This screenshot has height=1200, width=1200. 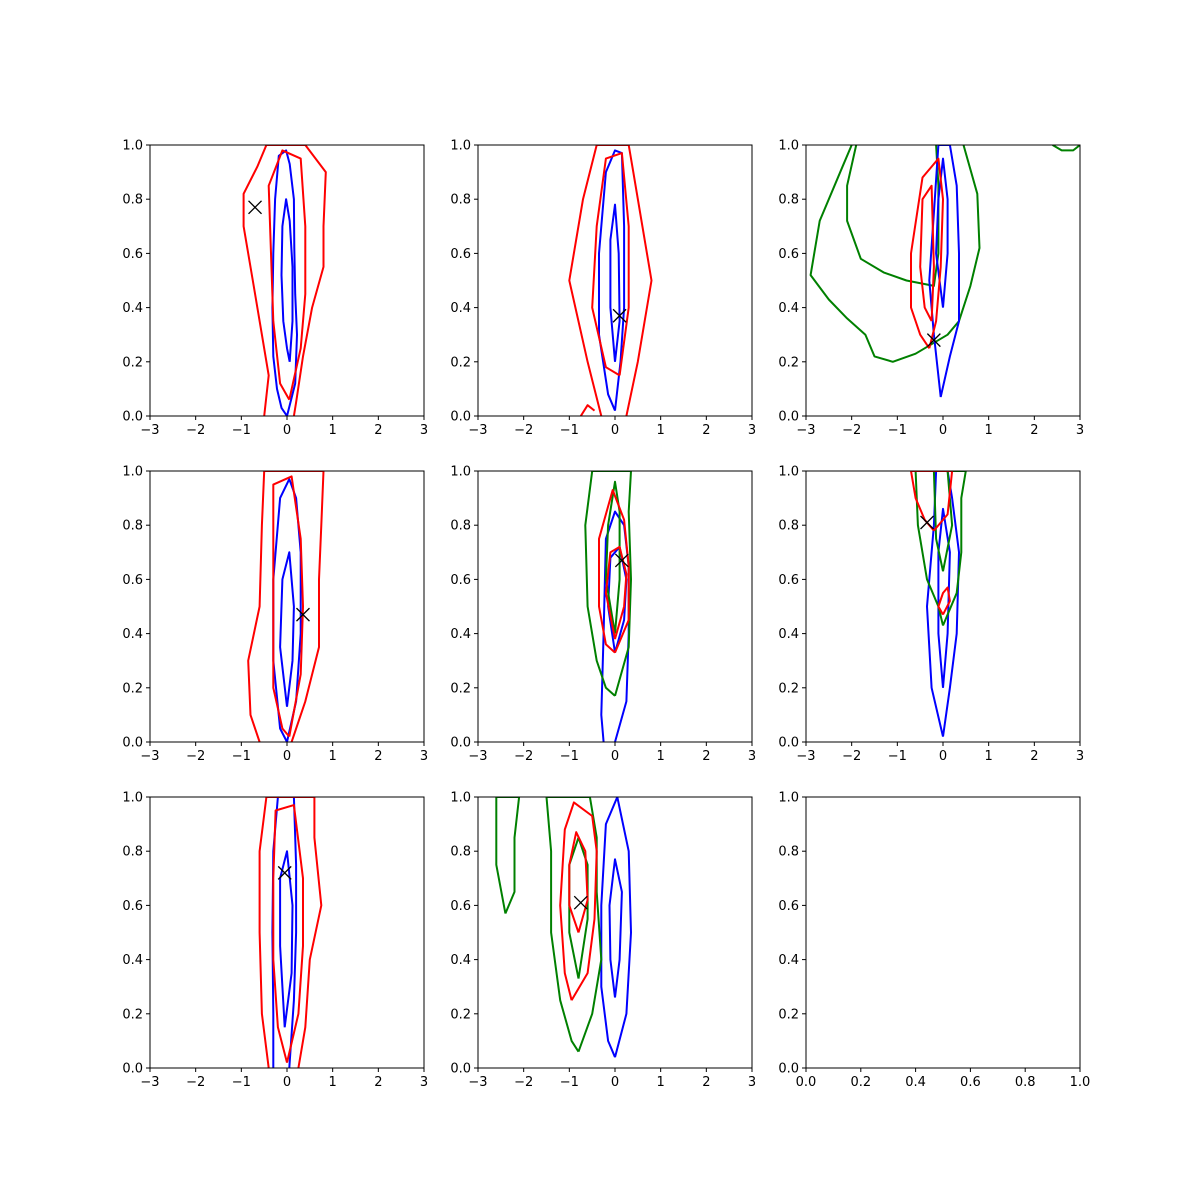 I want to click on subplot-2: −3 −2 −1 0 1 2 3 0.0 0.2 0.4 0.6 0.8 1.0, so click(x=603, y=289).